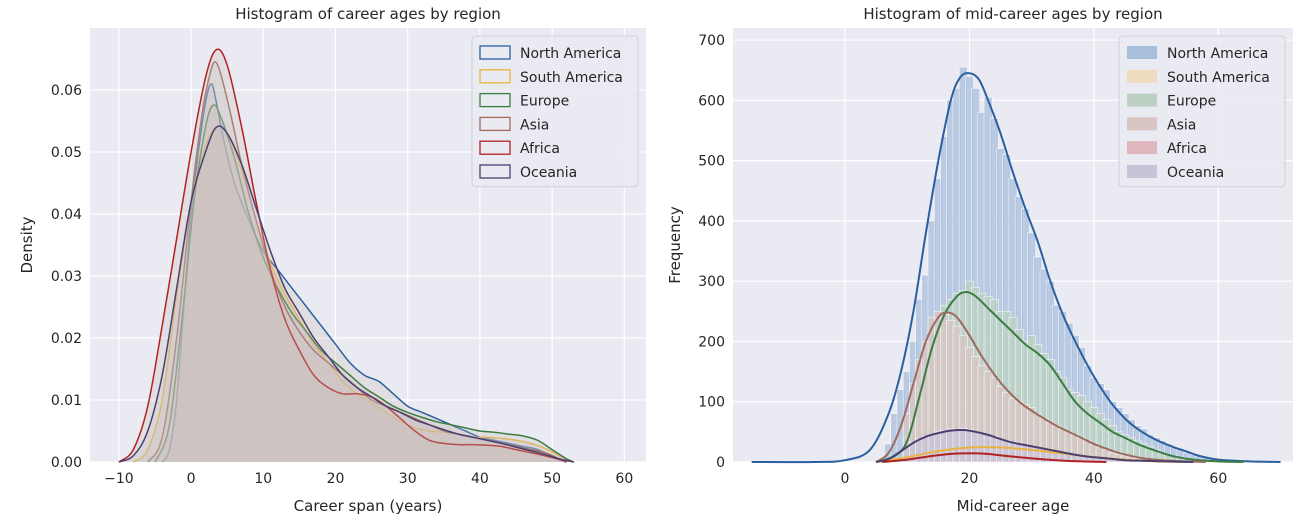  Describe the element at coordinates (711, 342) in the screenshot. I see `y-tick-label: 200` at that location.